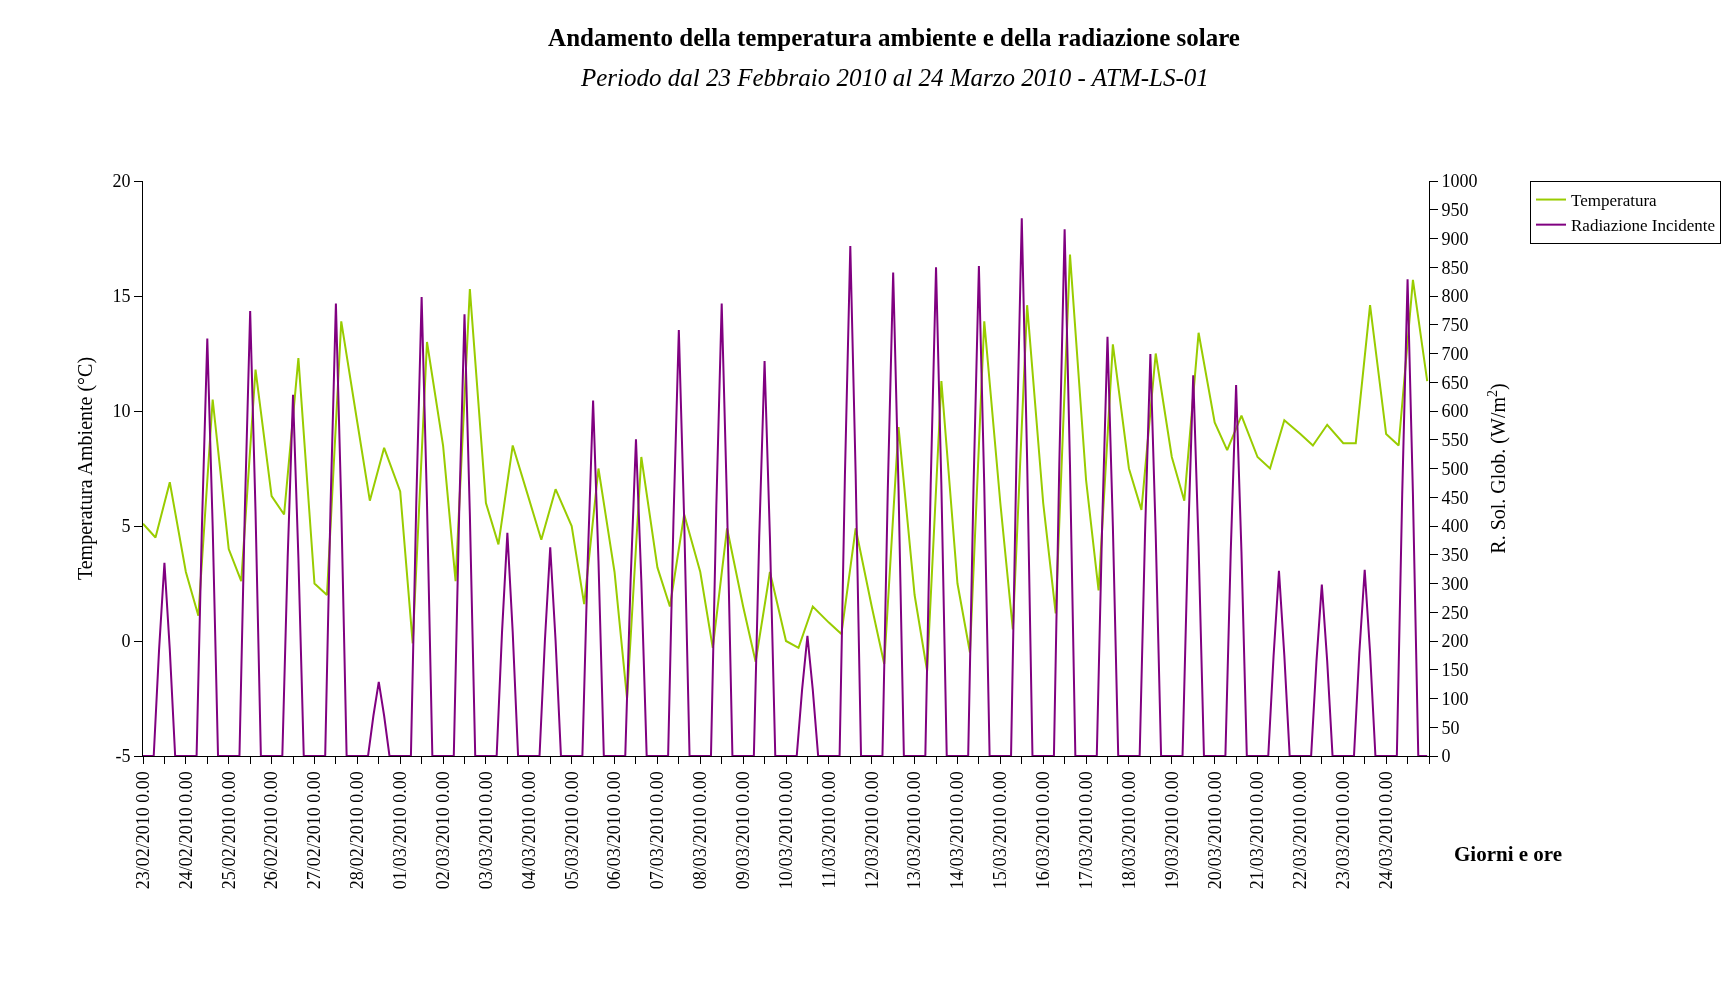 The width and height of the screenshot is (1730, 984). I want to click on legend-label: Radiazione Incidente, so click(1643, 226).